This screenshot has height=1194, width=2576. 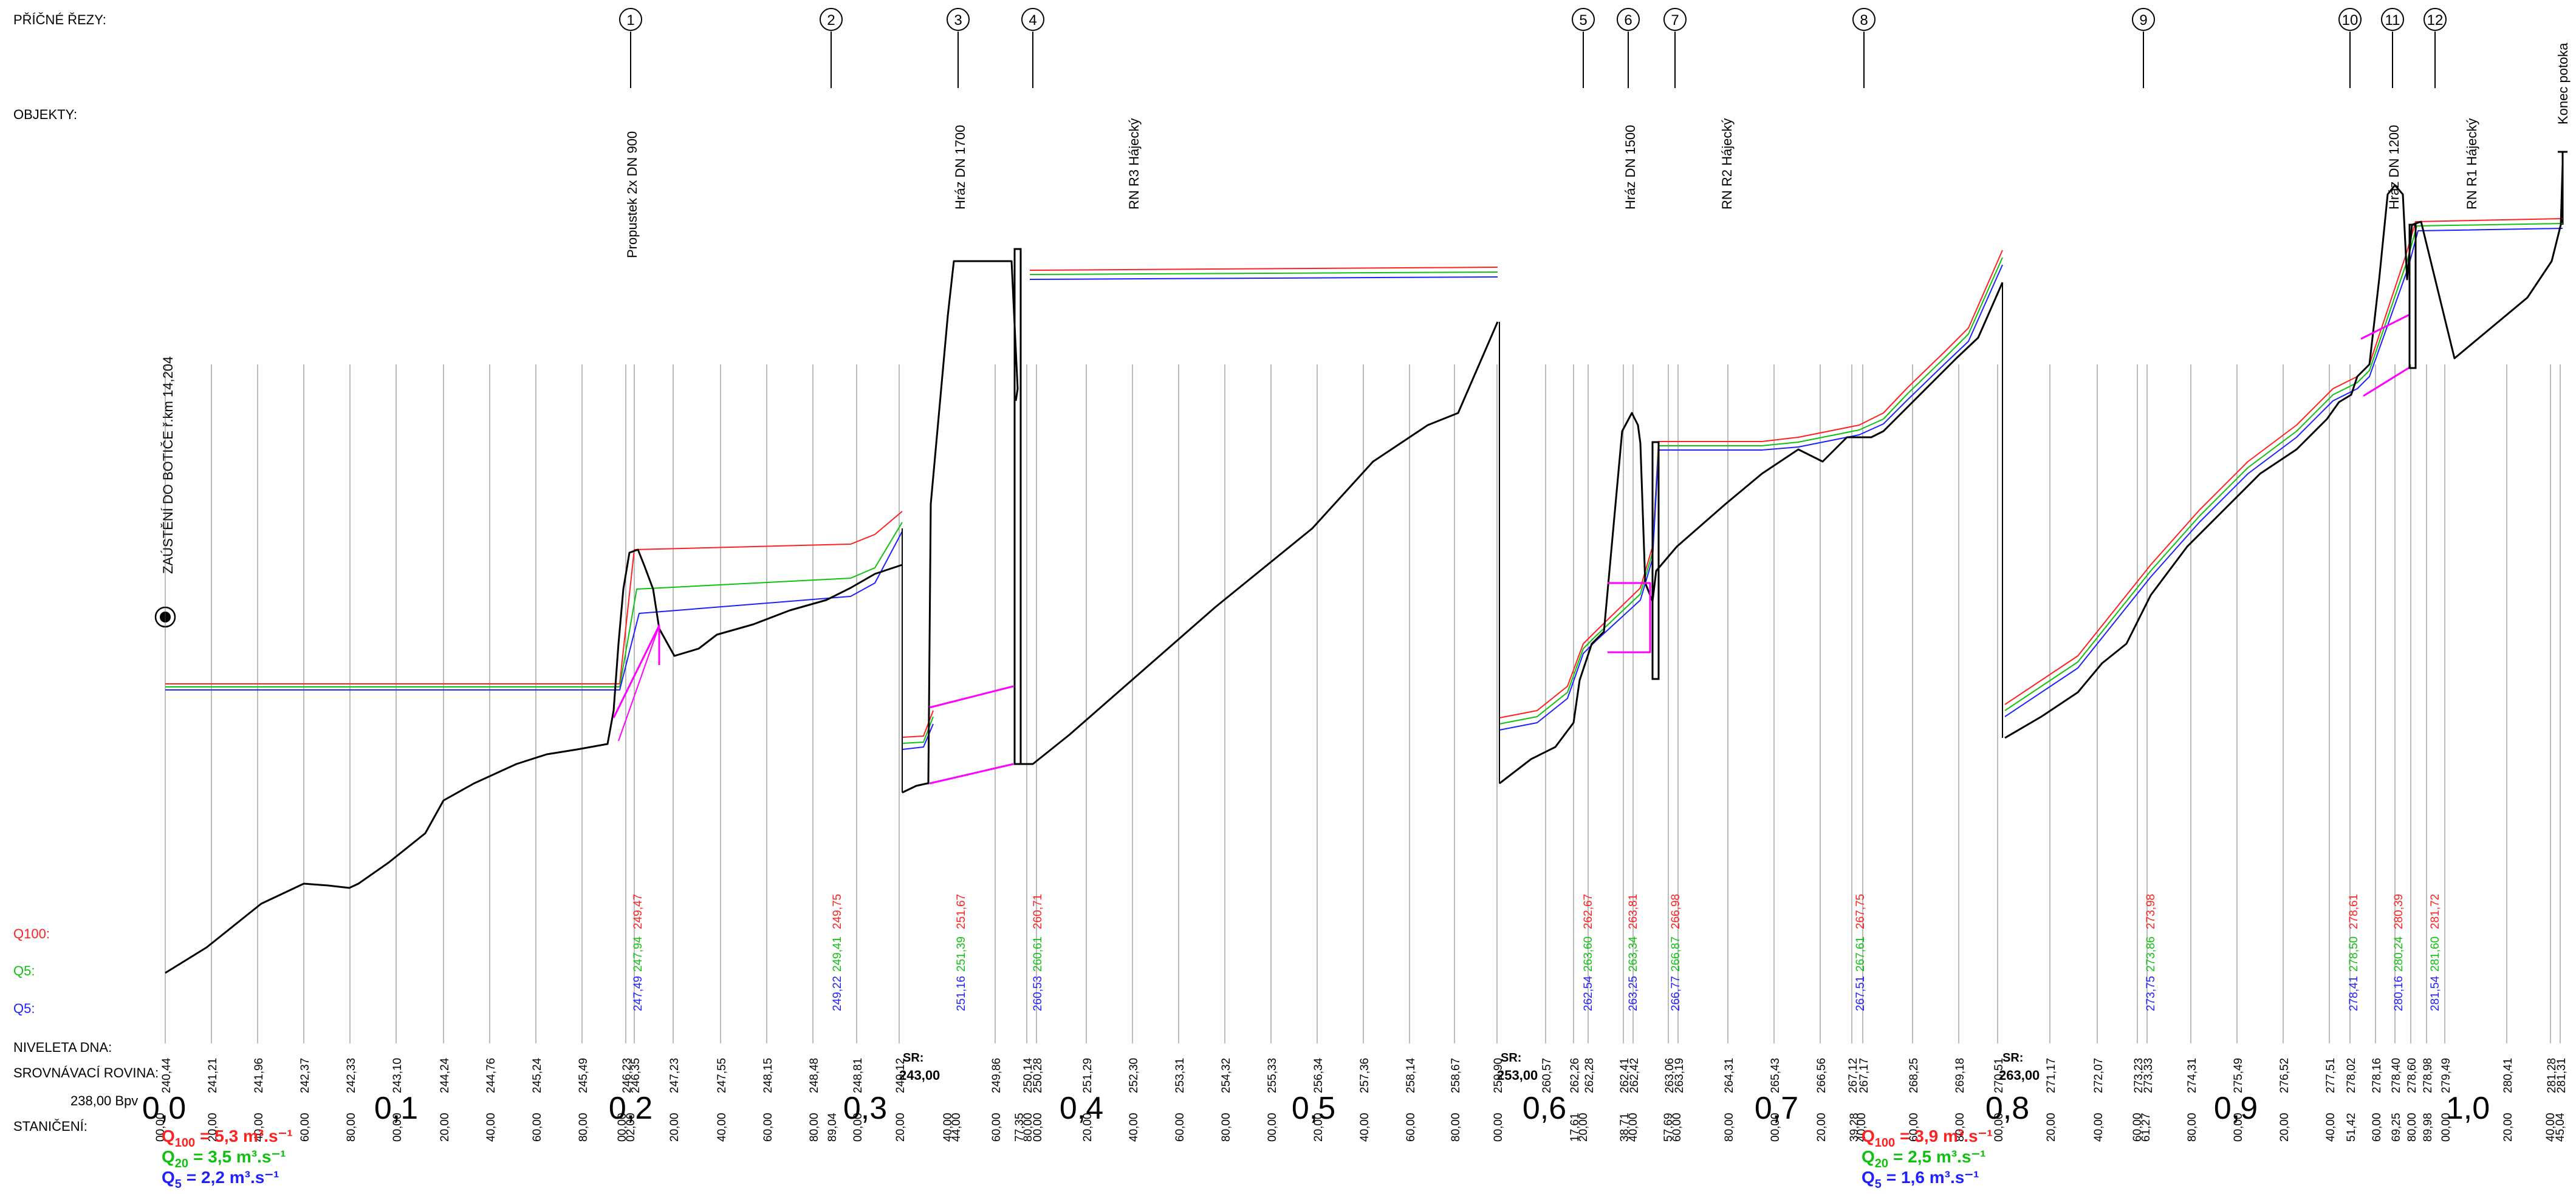 I want to click on niveleta-value: 268,25, so click(x=1914, y=1075).